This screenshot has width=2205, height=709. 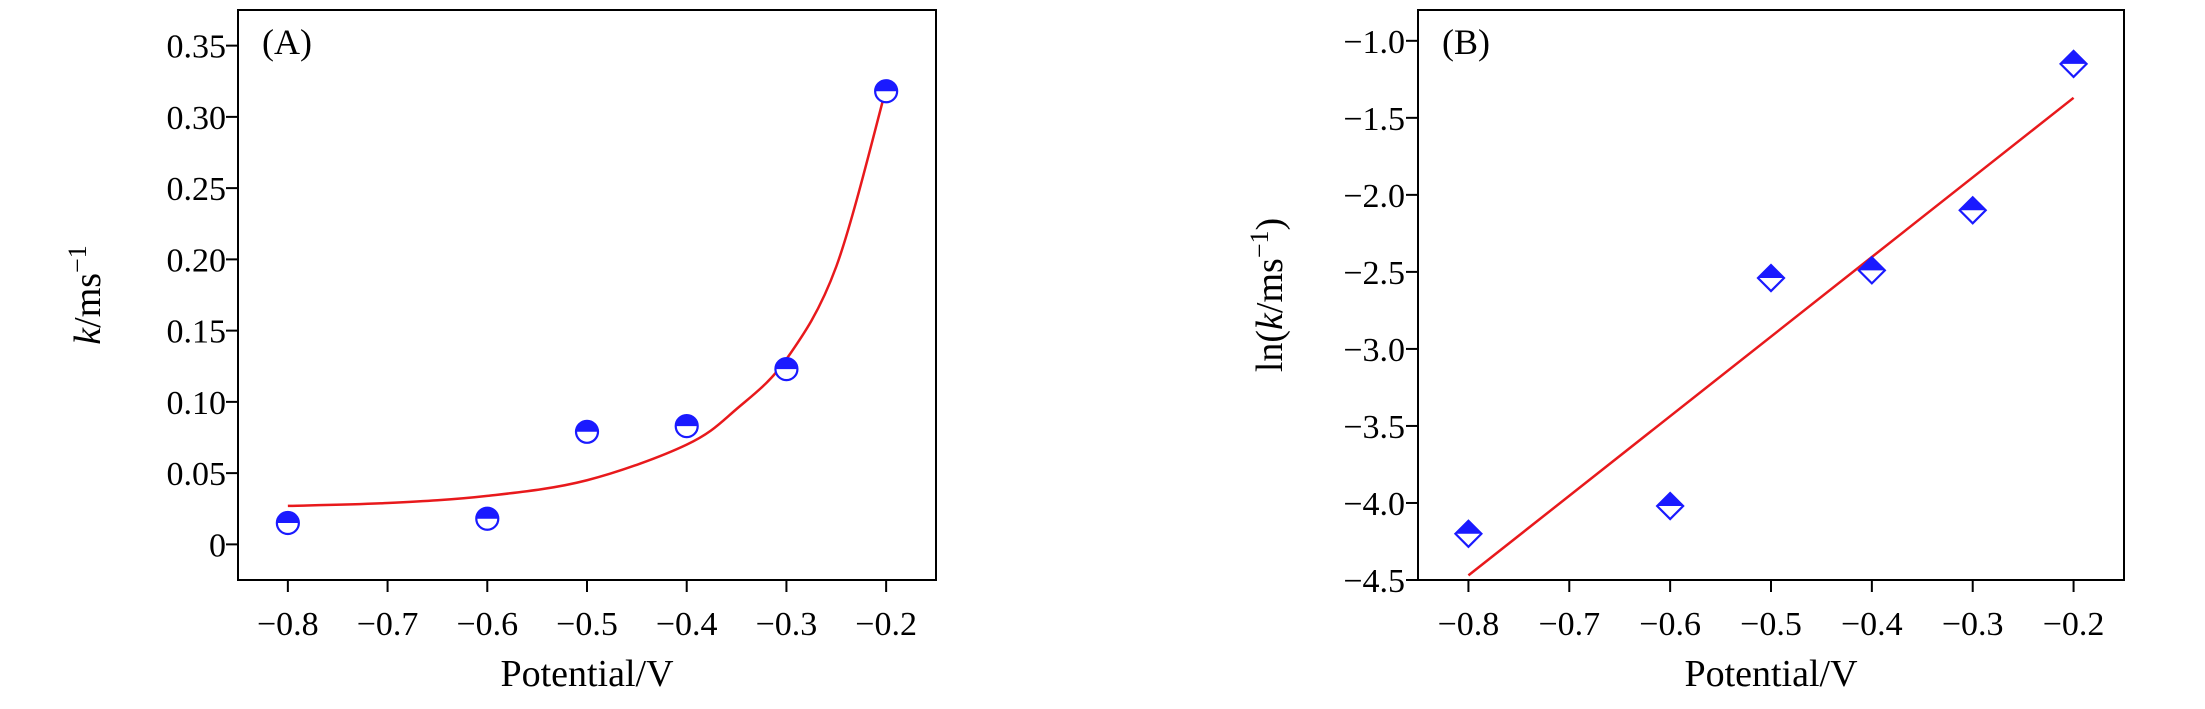 What do you see at coordinates (1374, 196) in the screenshot?
I see `y-tick-label: −2.0` at bounding box center [1374, 196].